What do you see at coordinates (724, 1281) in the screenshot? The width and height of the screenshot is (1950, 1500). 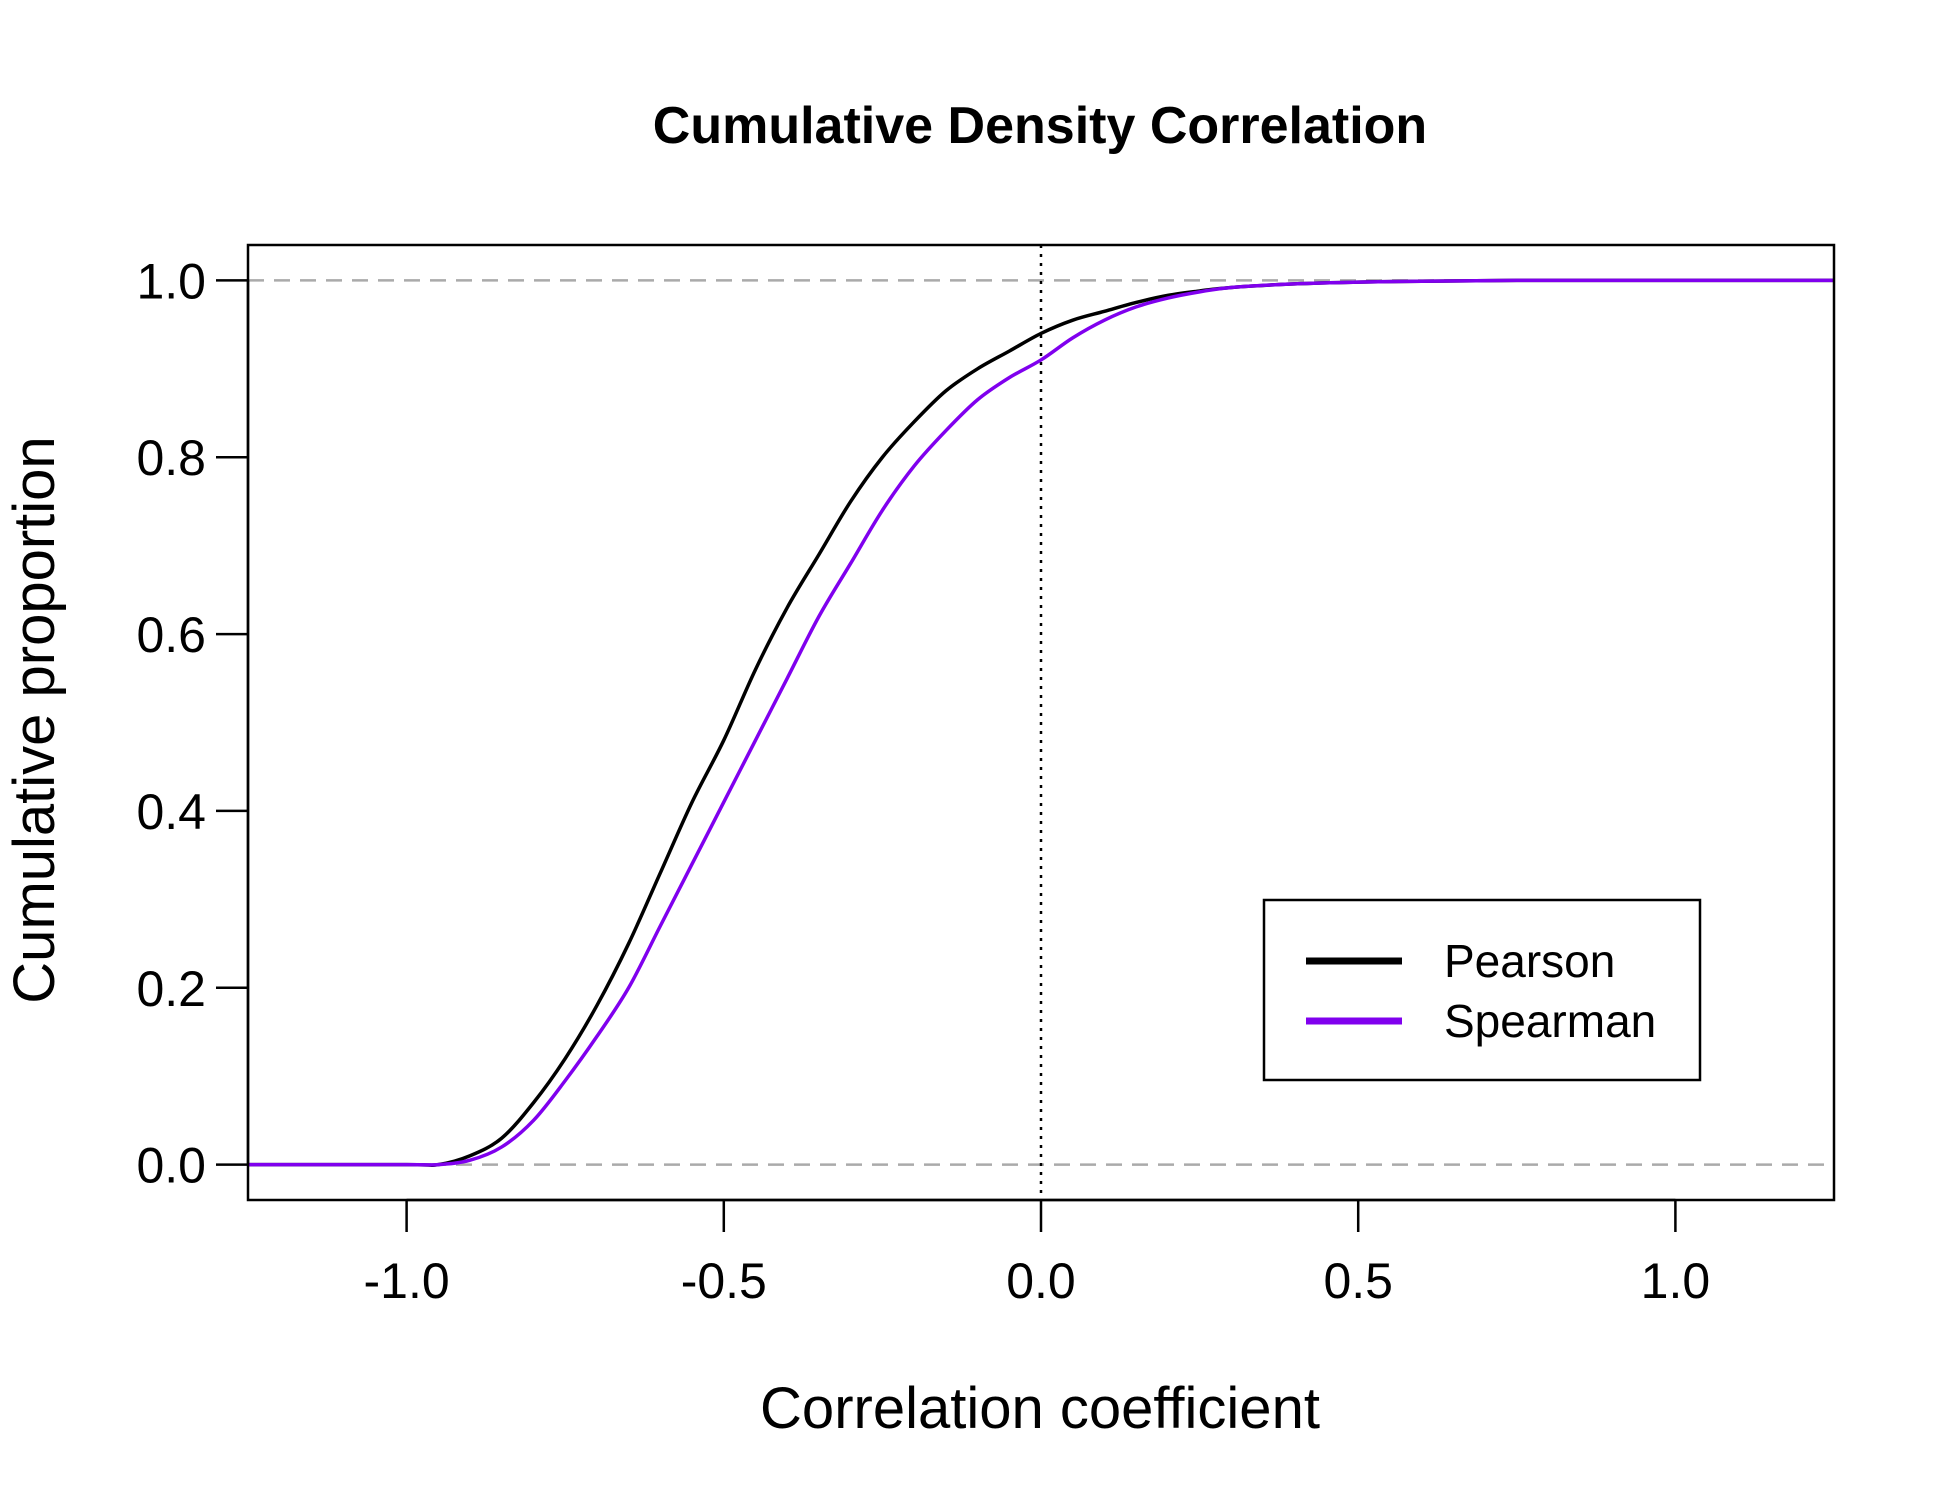 I see `x-tick-label: -0.5` at bounding box center [724, 1281].